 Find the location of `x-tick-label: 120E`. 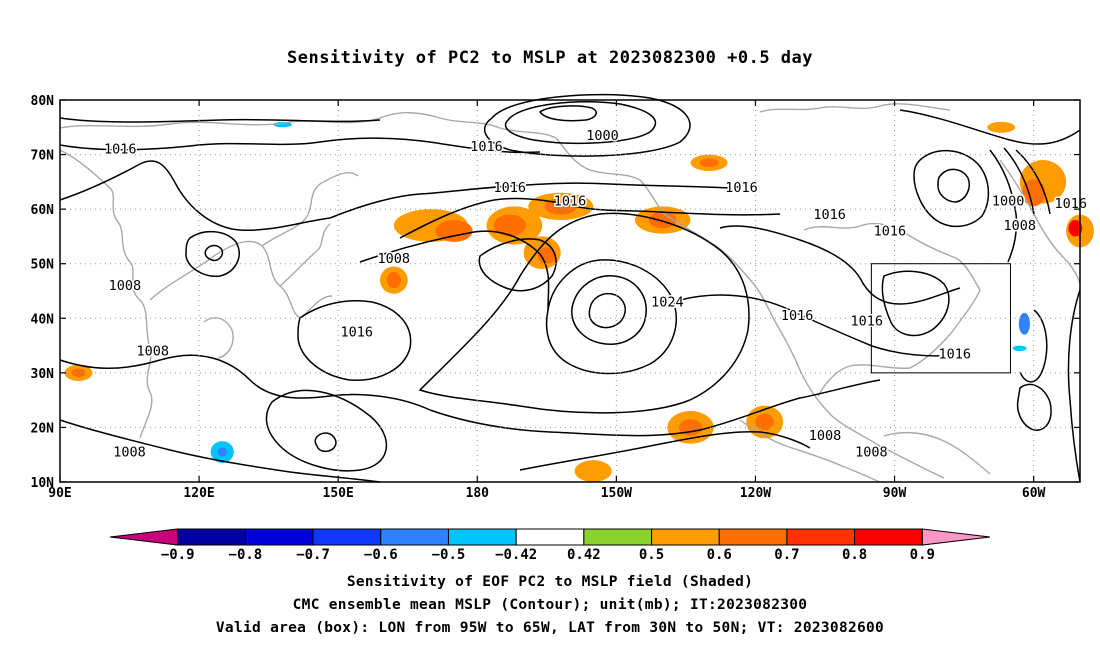

x-tick-label: 120E is located at coordinates (198, 493).